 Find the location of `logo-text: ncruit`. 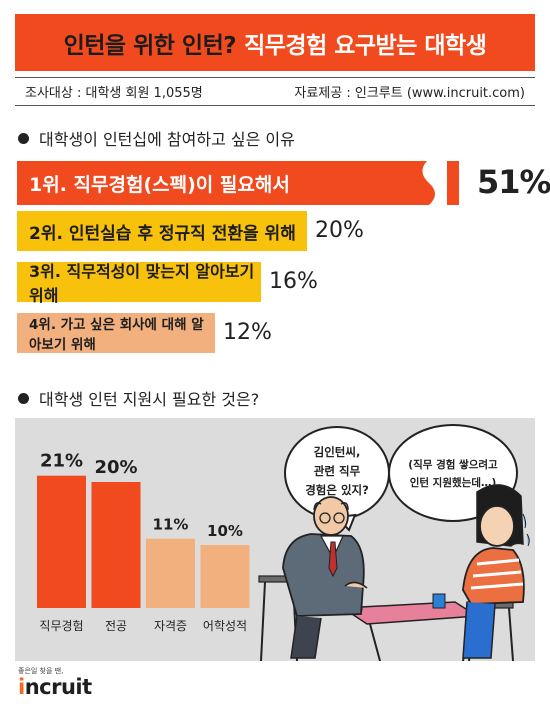

logo-text: ncruit is located at coordinates (58, 687).